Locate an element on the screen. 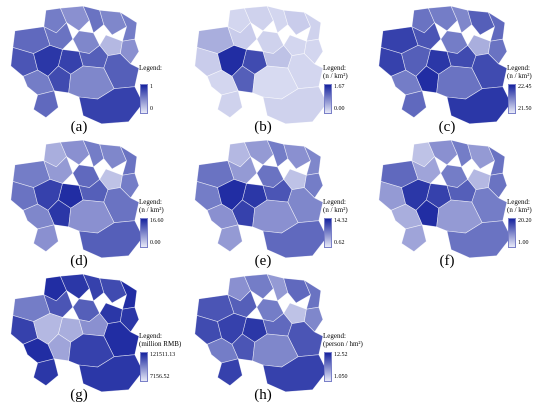 Image resolution: width=550 pixels, height=406 pixels. panel-label: (h) is located at coordinates (263, 395).